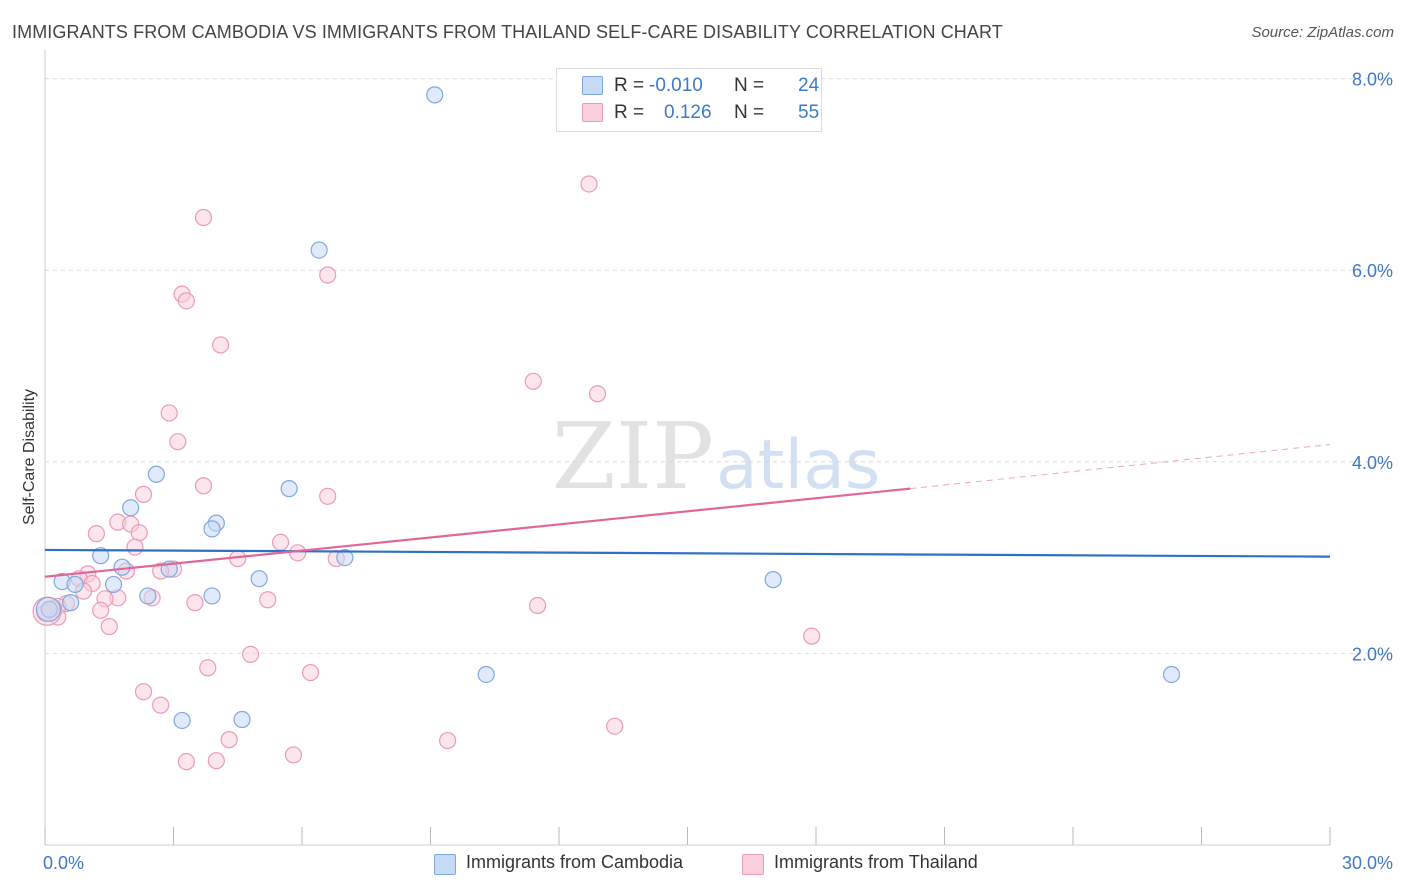 The height and width of the screenshot is (892, 1406). I want to click on y-tick-label: 6.0%, so click(1372, 271).